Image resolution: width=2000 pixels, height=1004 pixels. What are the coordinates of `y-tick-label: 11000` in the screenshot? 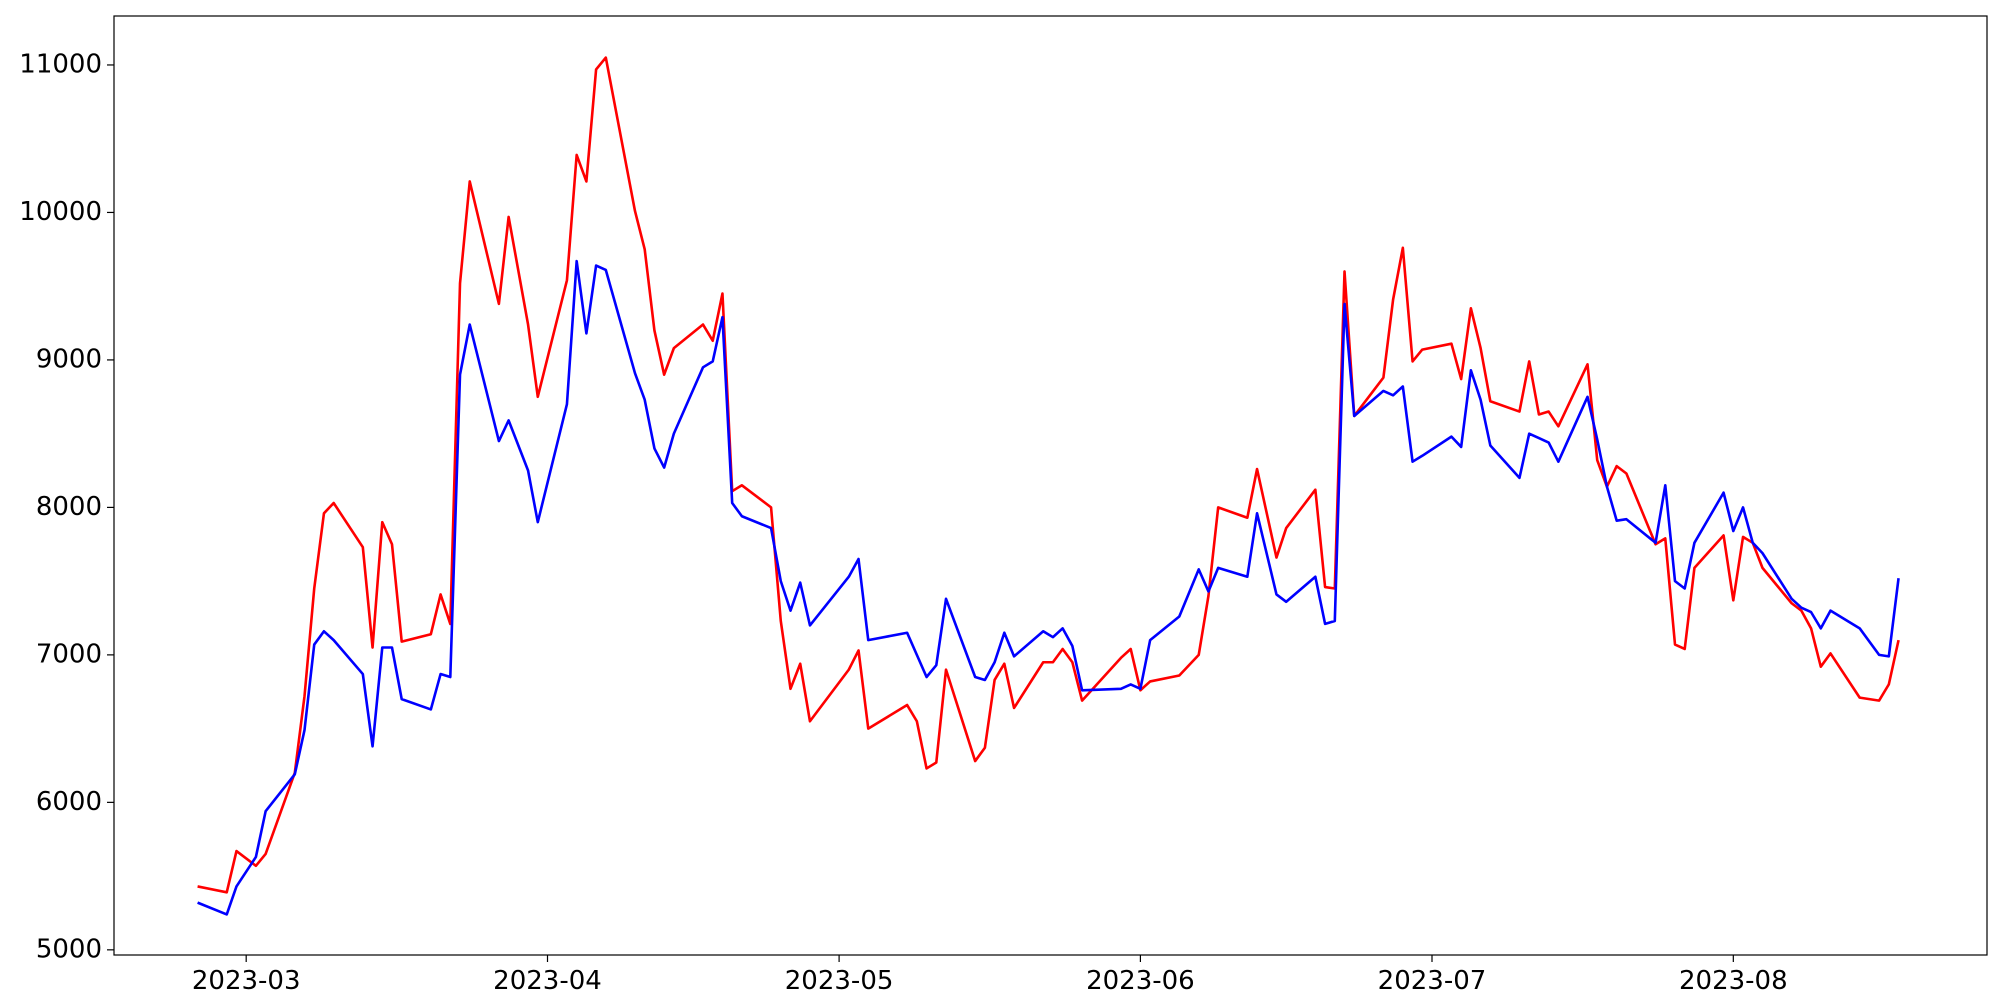 It's located at (60, 64).